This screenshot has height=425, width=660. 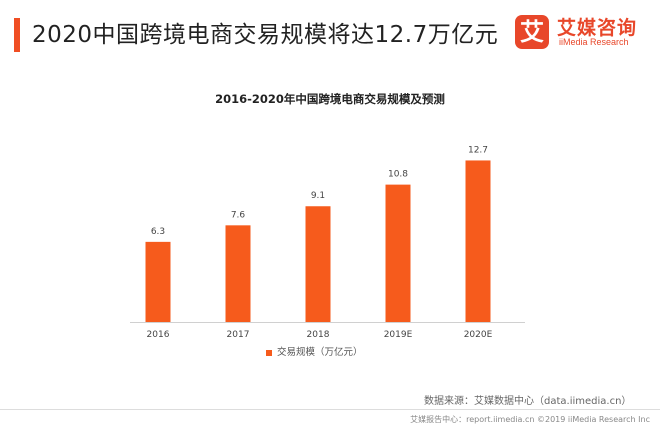 What do you see at coordinates (398, 175) in the screenshot?
I see `data-label: 10.8` at bounding box center [398, 175].